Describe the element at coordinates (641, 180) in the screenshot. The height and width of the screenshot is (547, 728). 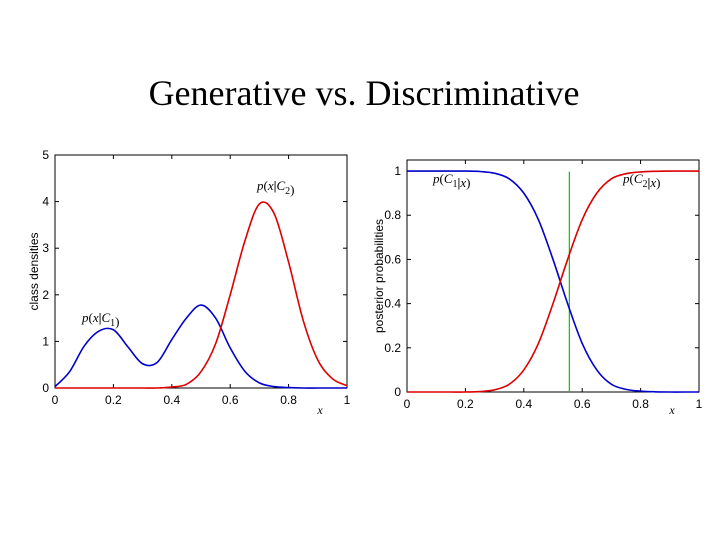
I see `series-annotation-2: p(C2|x)` at that location.